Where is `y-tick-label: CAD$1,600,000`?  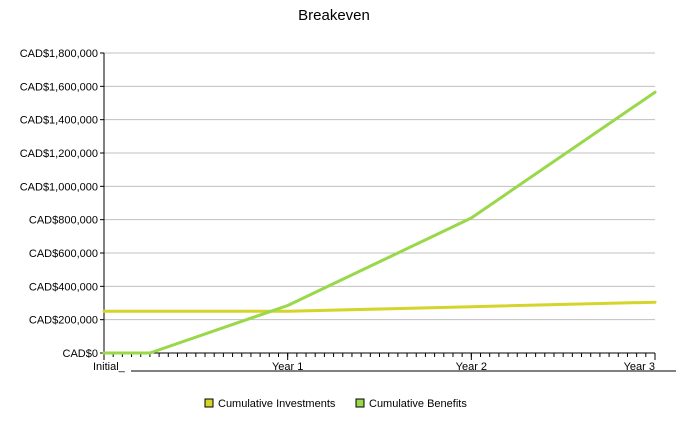
y-tick-label: CAD$1,600,000 is located at coordinates (59, 87).